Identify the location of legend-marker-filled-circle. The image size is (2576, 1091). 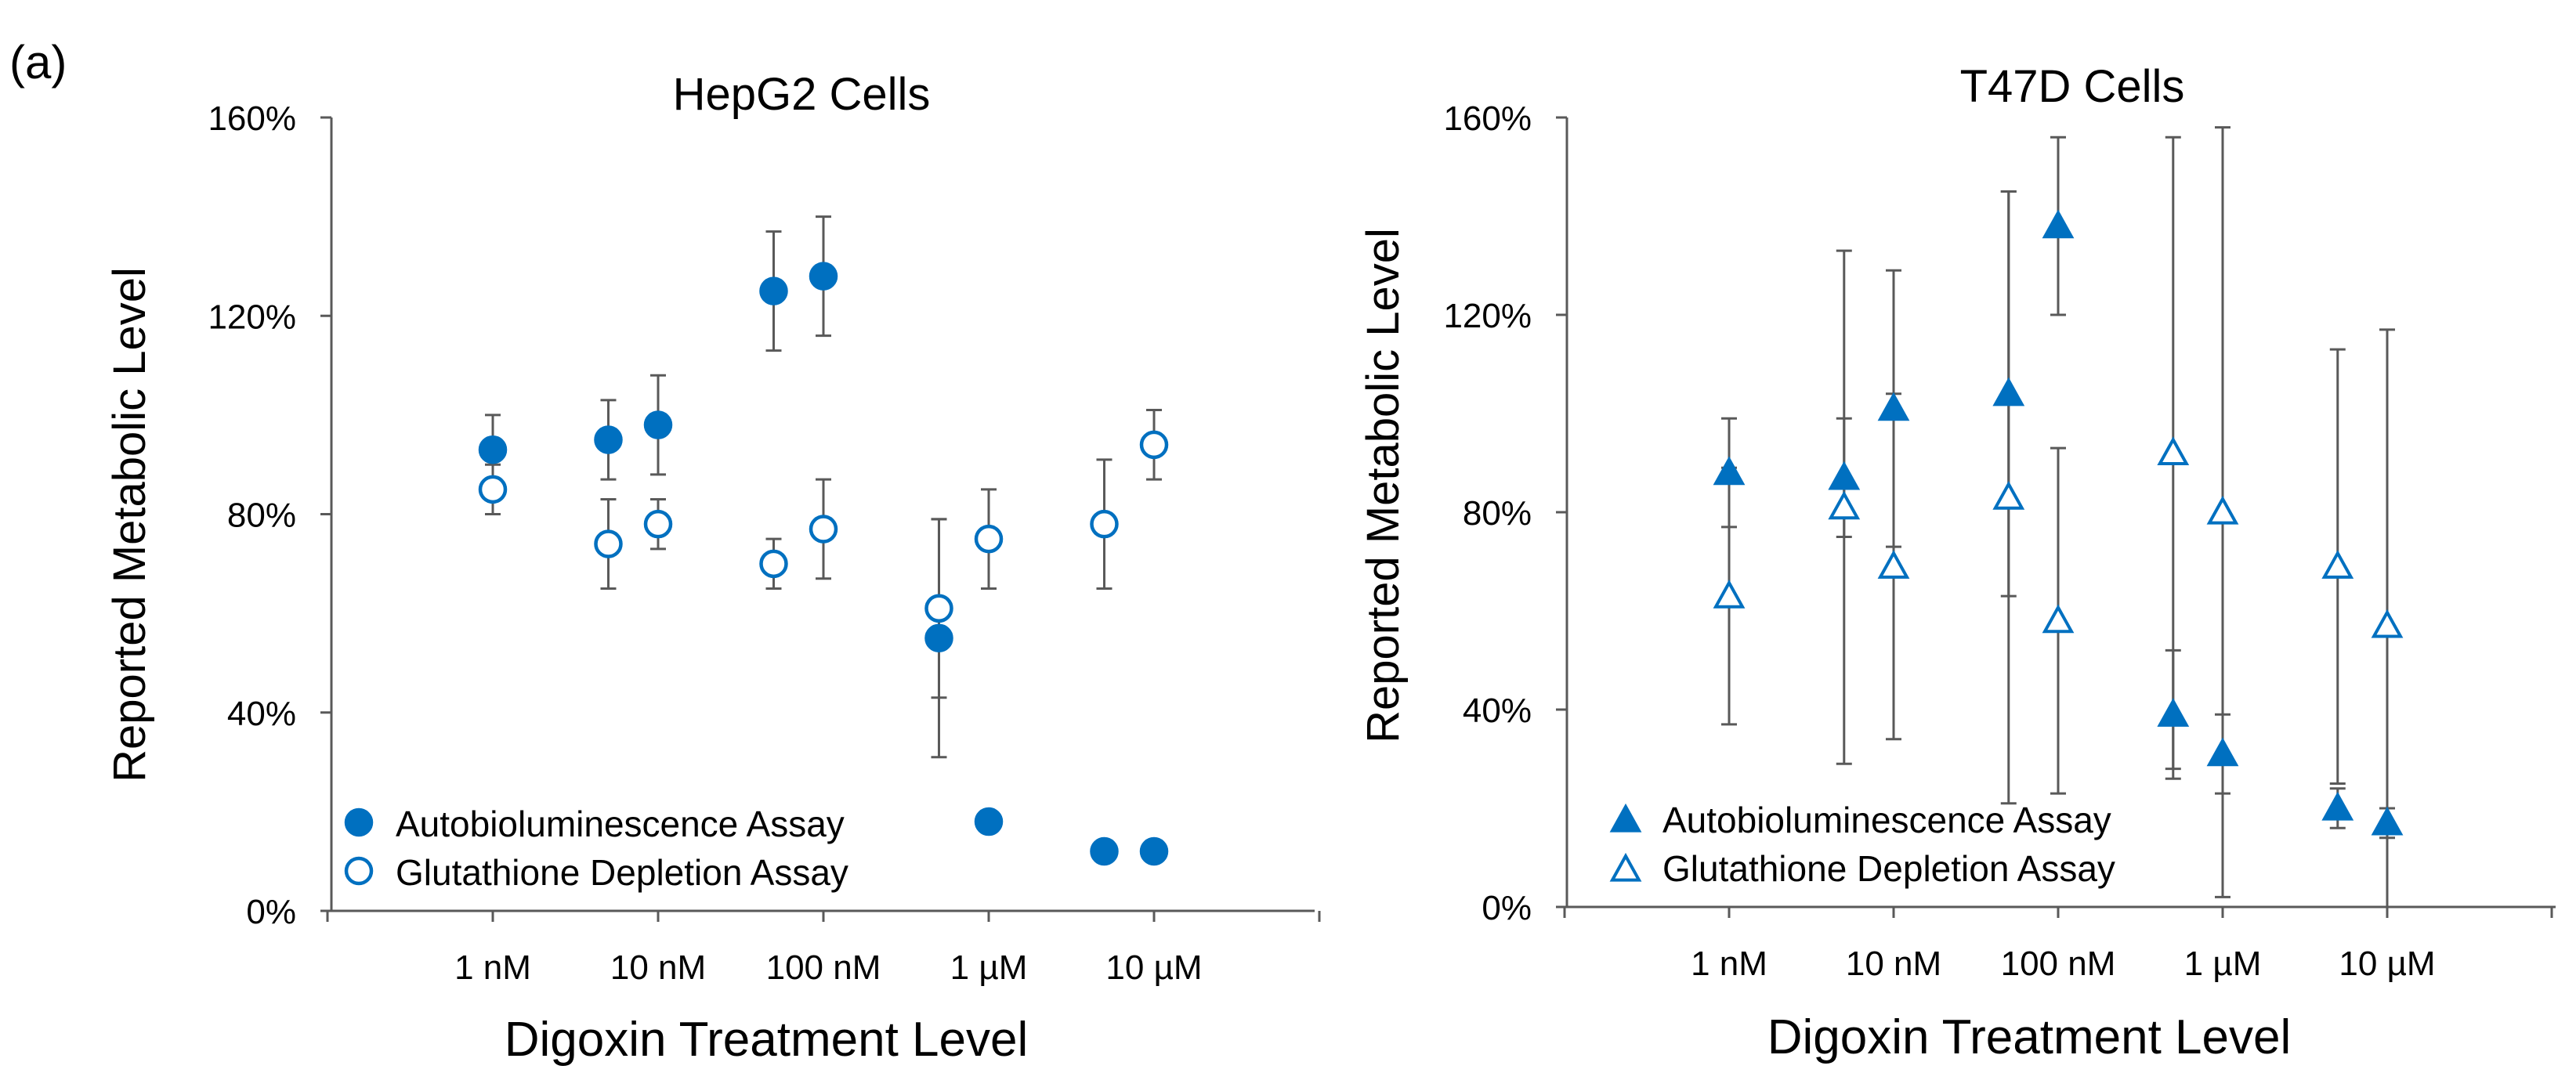
(359, 822).